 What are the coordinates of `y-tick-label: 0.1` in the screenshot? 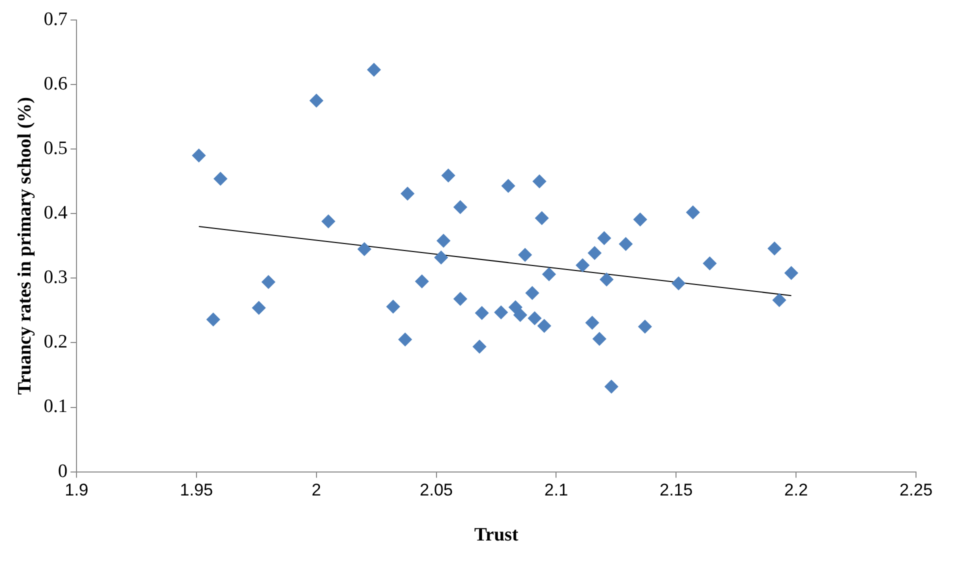 It's located at (56, 407).